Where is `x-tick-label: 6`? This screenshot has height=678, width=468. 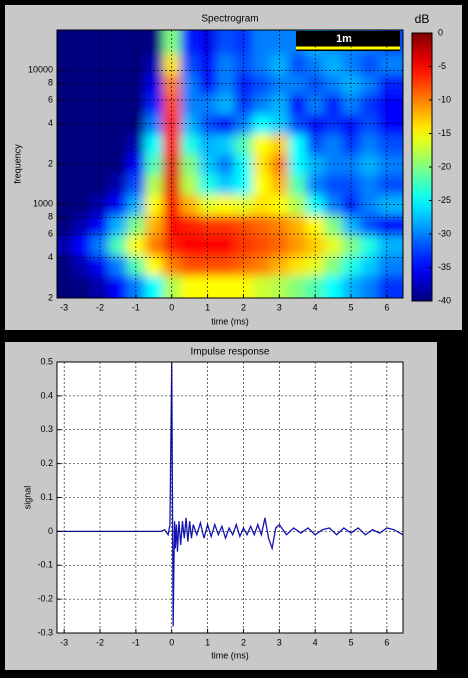 x-tick-label: 6 is located at coordinates (386, 307).